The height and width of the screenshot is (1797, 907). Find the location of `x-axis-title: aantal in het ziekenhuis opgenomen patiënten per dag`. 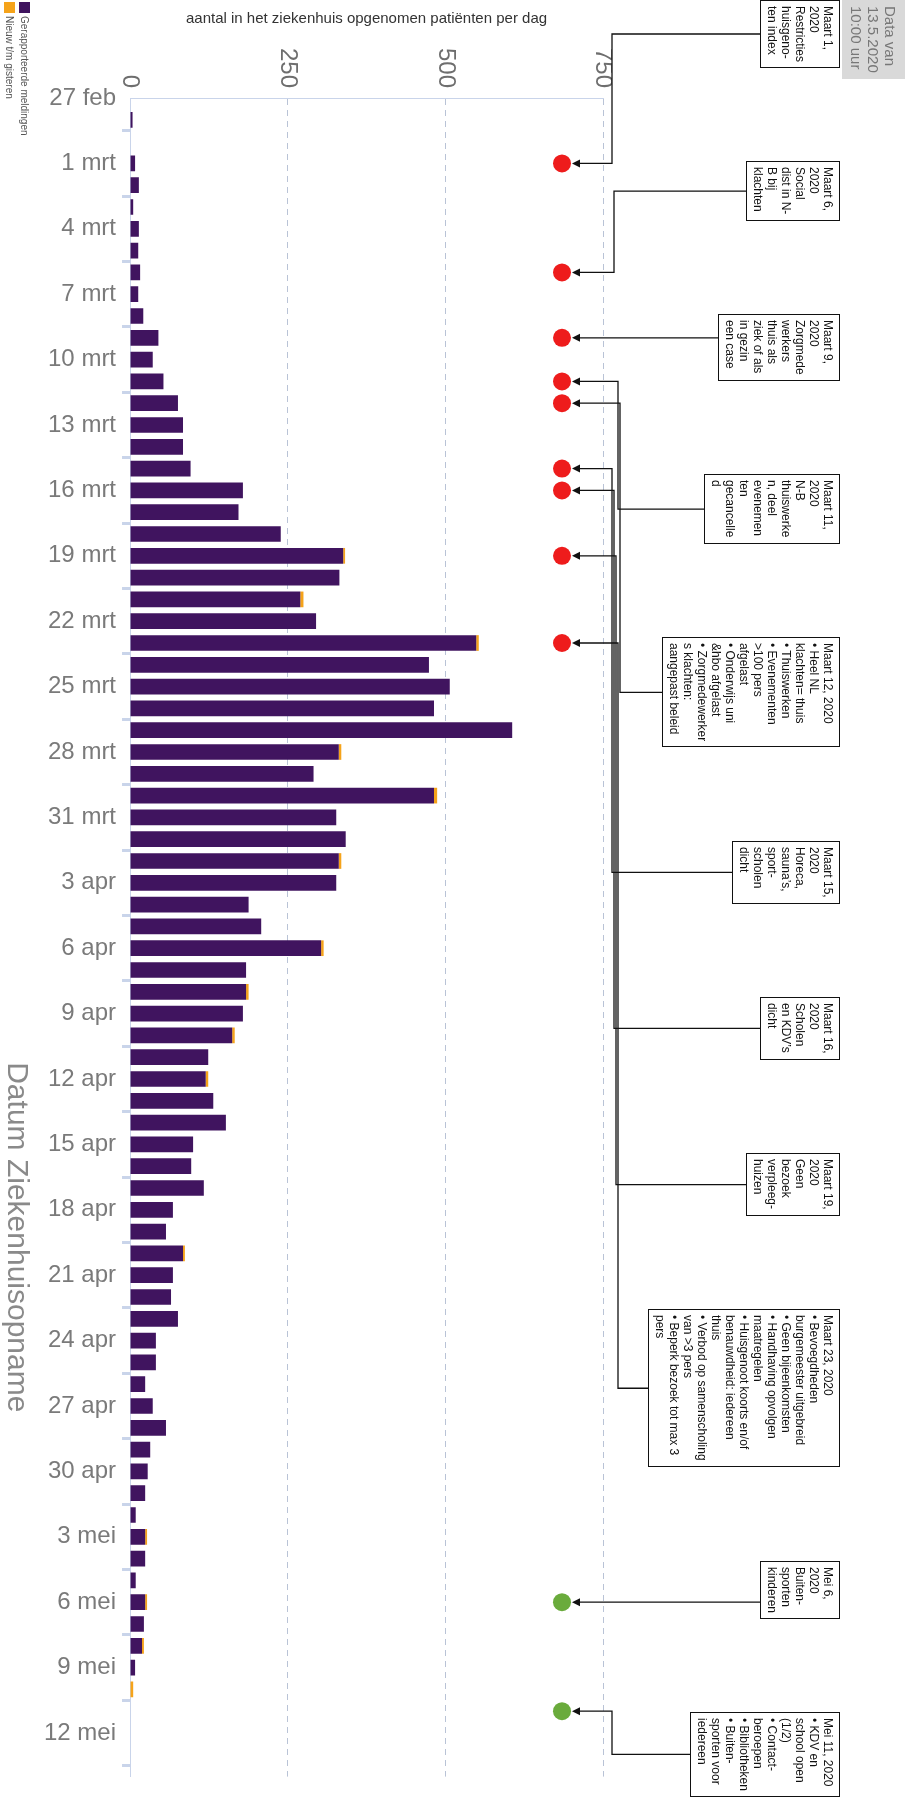

x-axis-title: aantal in het ziekenhuis opgenomen patiënten per dag is located at coordinates (366, 18).